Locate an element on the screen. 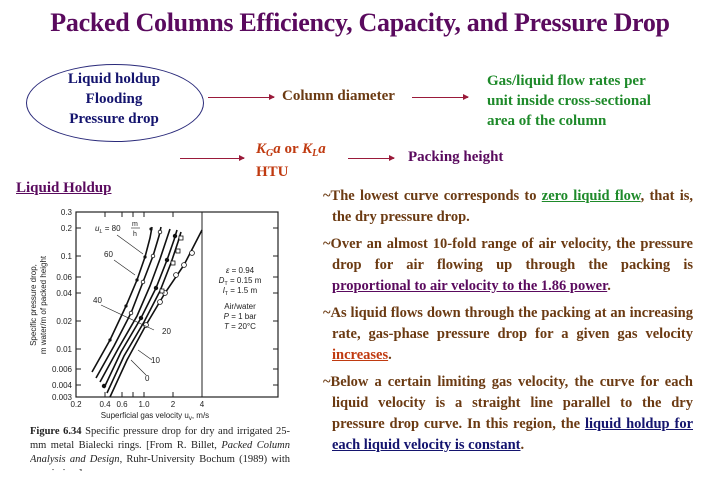 The image size is (720, 498). ellipse-text: Liquid holdup Flooding Pressure drop is located at coordinates (114, 99).